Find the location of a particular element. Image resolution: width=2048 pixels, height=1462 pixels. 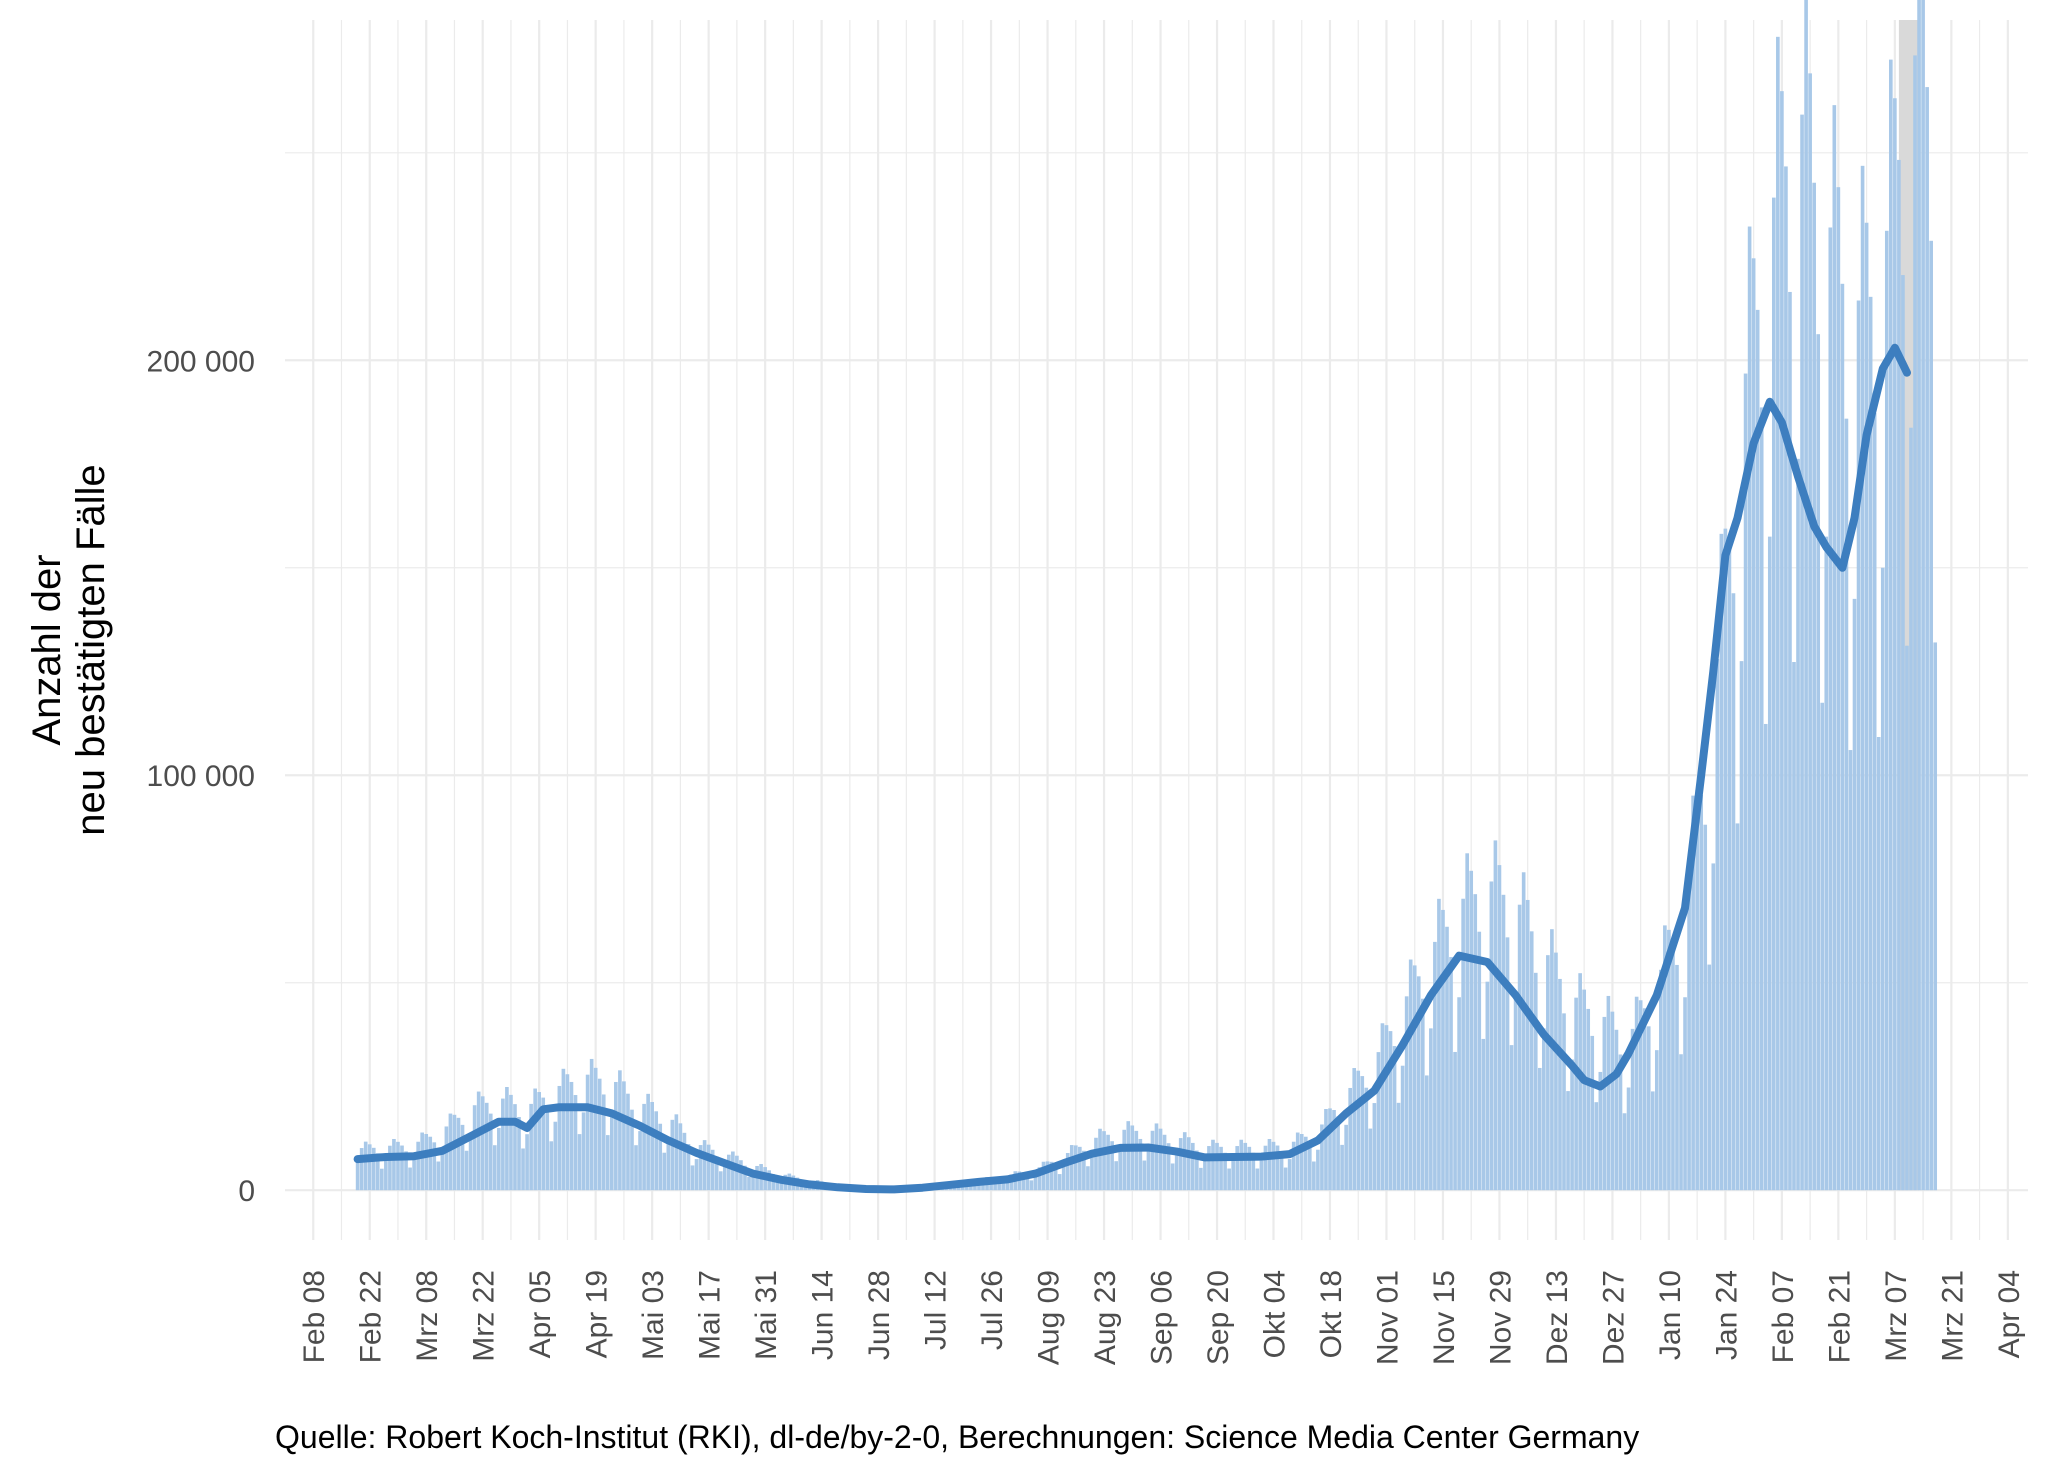

x-tick-label: Sep 06 is located at coordinates (1162, 1317).